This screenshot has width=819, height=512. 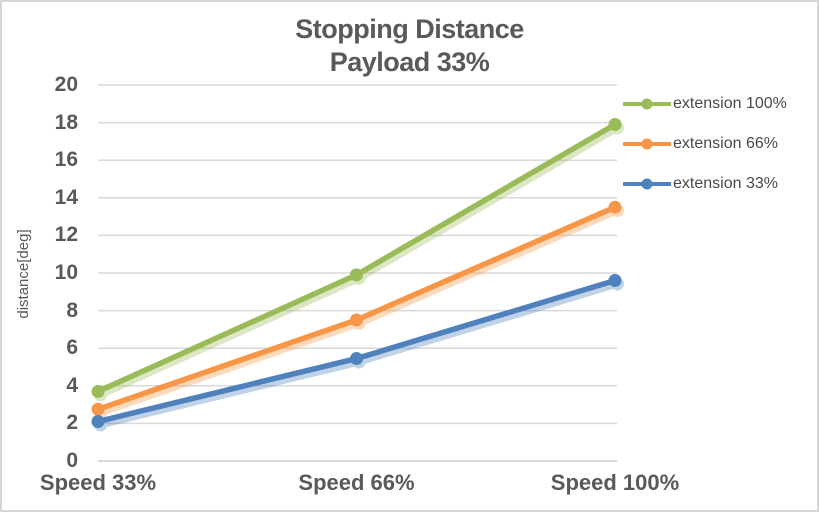 What do you see at coordinates (725, 183) in the screenshot?
I see `legend-label: extension 33%` at bounding box center [725, 183].